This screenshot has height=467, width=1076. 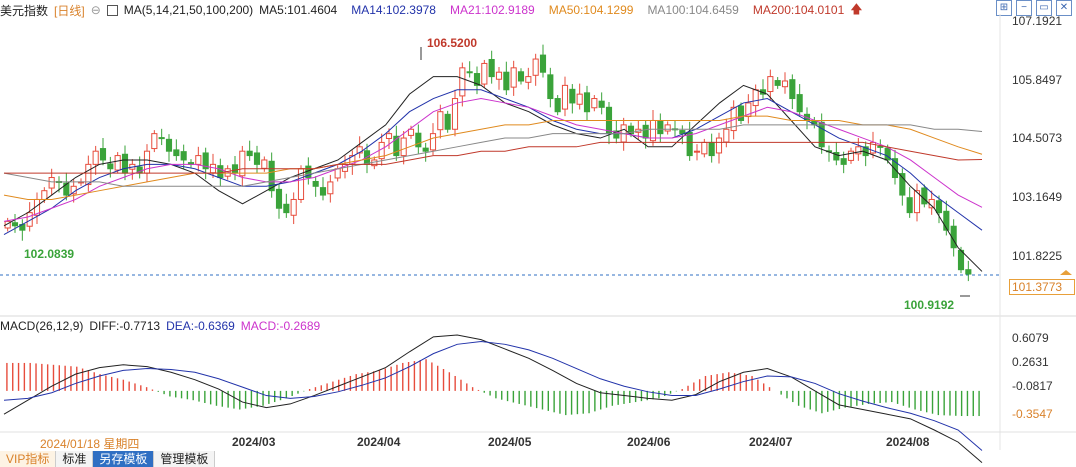 What do you see at coordinates (1004, 8) in the screenshot?
I see `expand-icon: ⊞` at bounding box center [1004, 8].